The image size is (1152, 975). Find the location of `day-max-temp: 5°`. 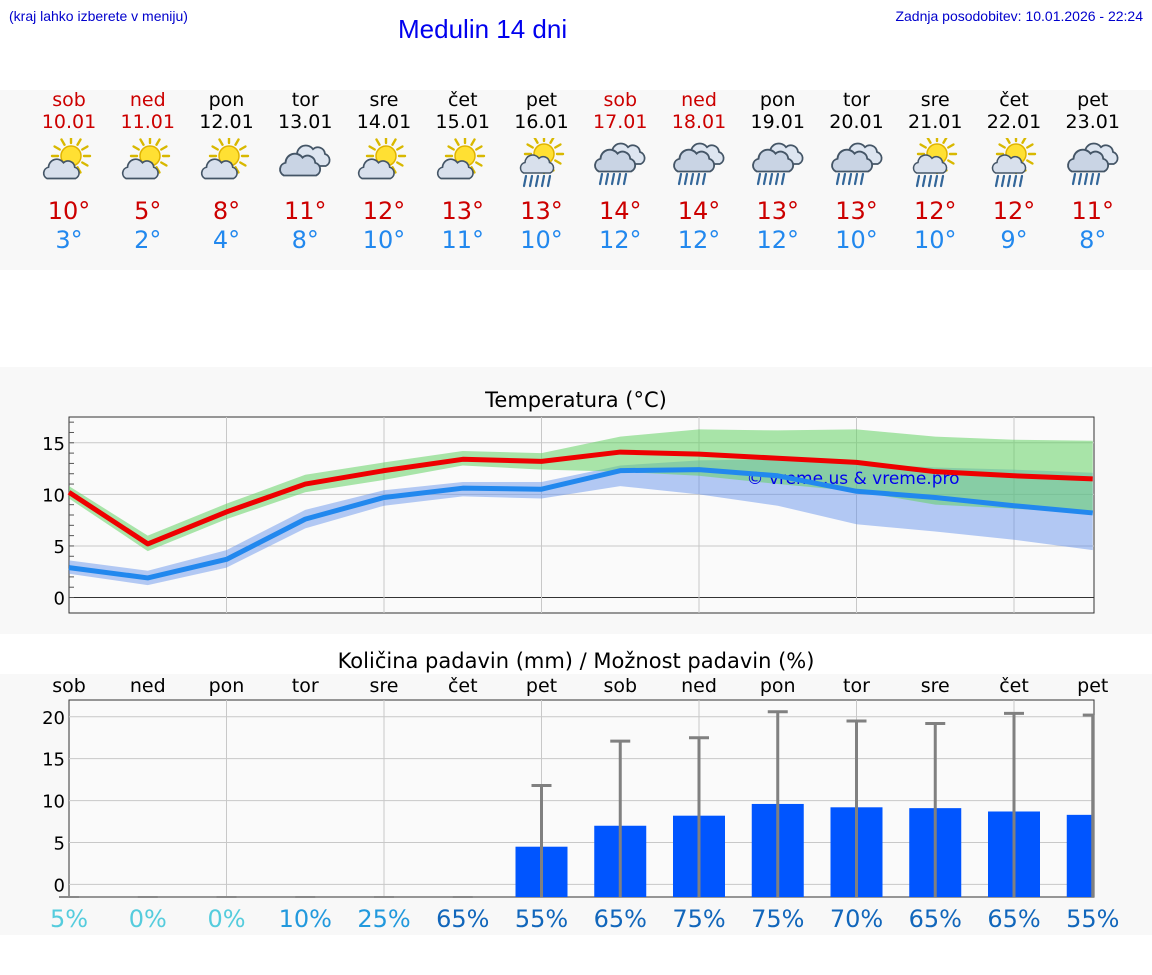

day-max-temp: 5° is located at coordinates (148, 211).